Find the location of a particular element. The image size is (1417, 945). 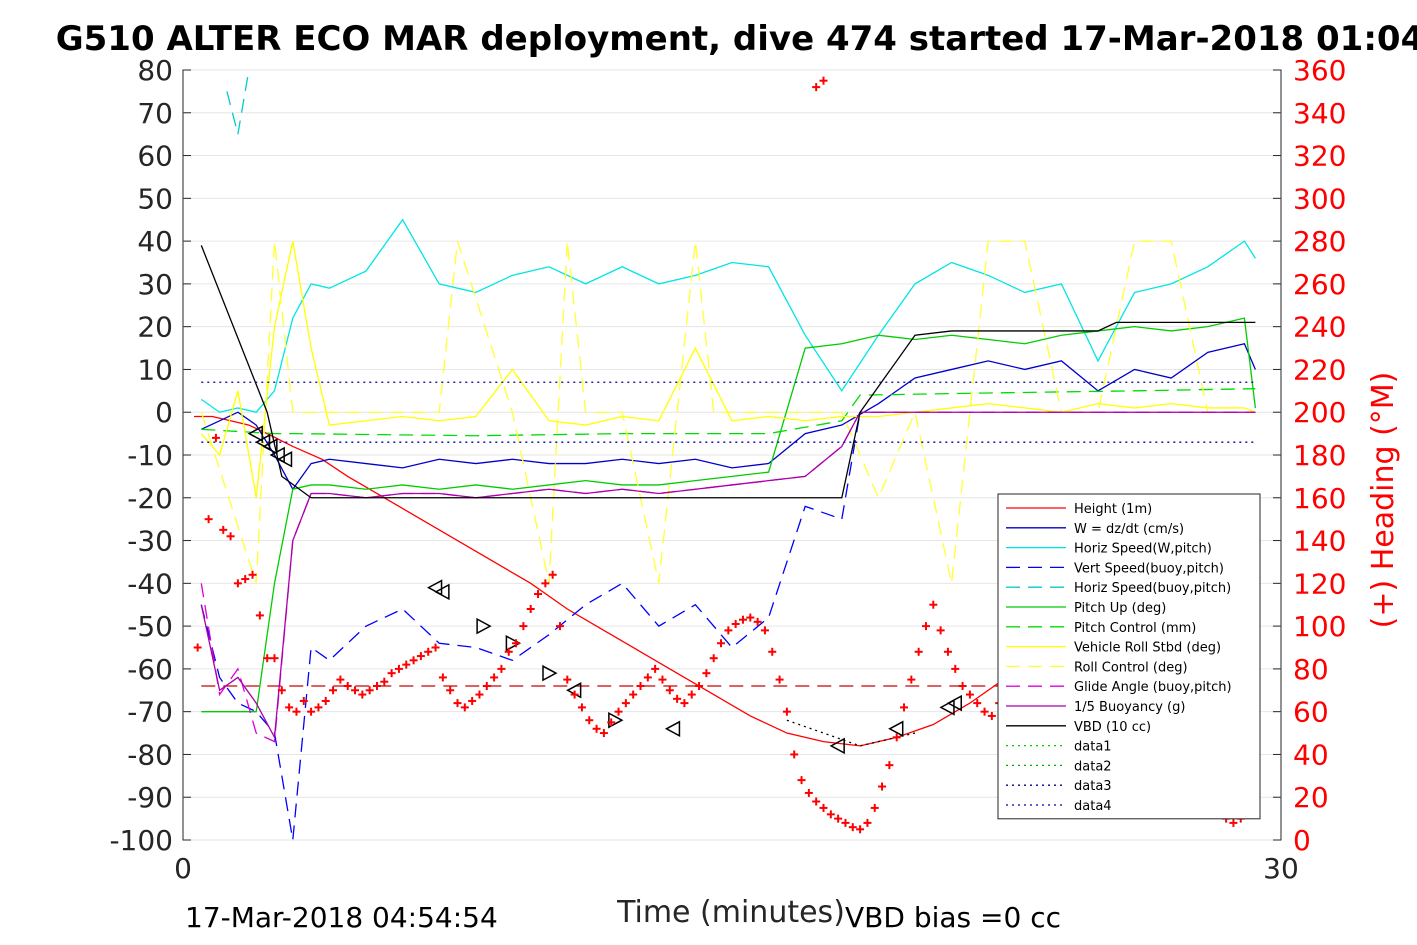

legend-label: Pitch Control (mm) is located at coordinates (1135, 628).